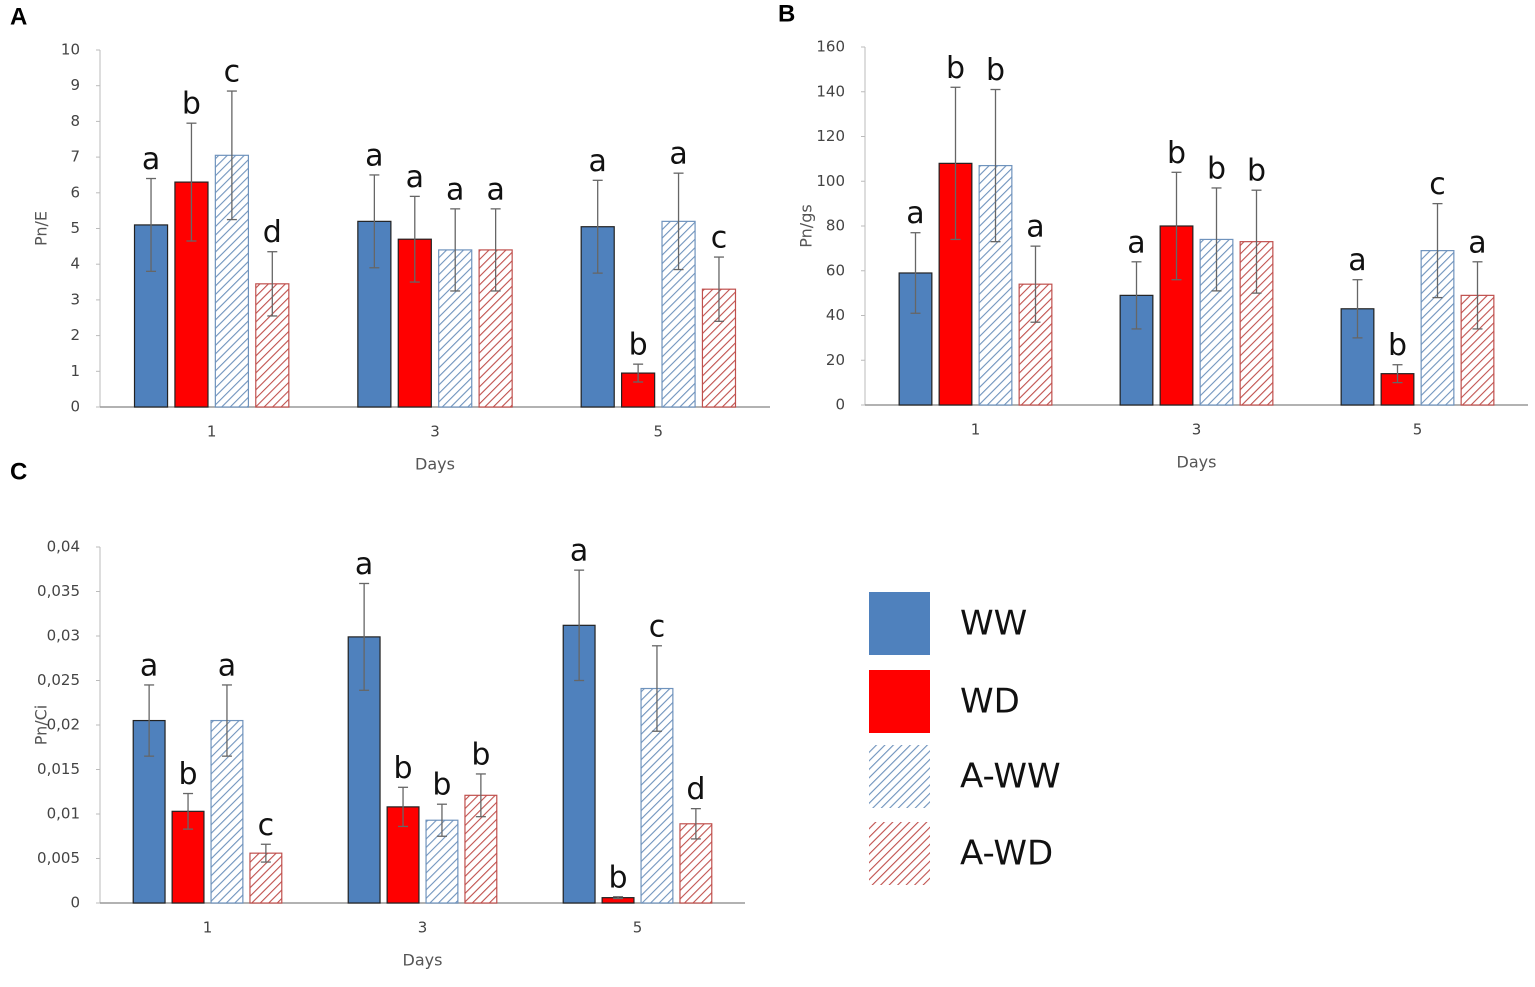 The image size is (1535, 987). What do you see at coordinates (63, 547) in the screenshot?
I see `y-tick-label: 0,04` at bounding box center [63, 547].